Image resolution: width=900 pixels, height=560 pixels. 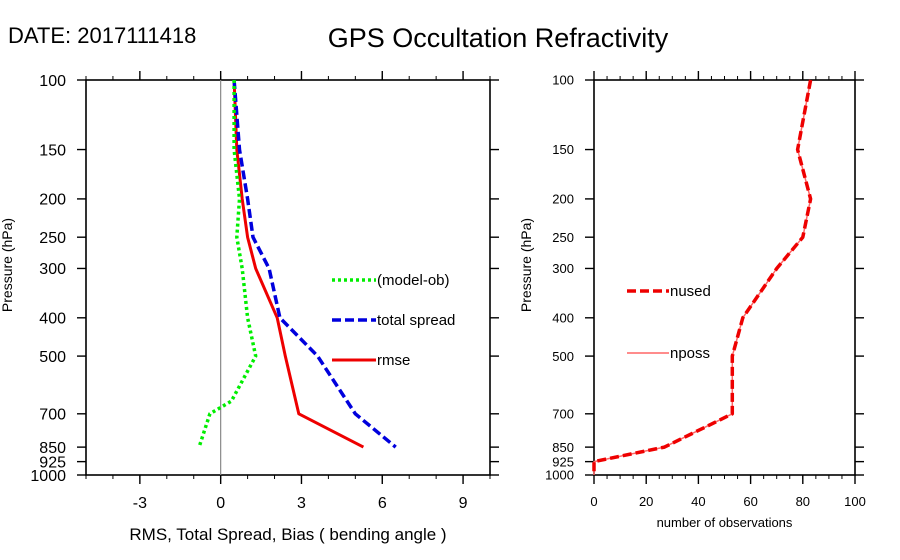 What do you see at coordinates (301, 503) in the screenshot?
I see `x-tick-label: 3` at bounding box center [301, 503].